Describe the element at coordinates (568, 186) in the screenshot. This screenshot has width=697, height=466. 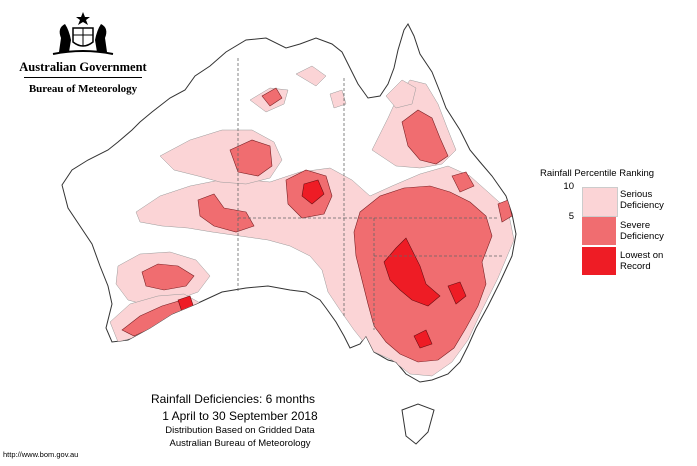
I see `legend-tick-10: 10` at that location.